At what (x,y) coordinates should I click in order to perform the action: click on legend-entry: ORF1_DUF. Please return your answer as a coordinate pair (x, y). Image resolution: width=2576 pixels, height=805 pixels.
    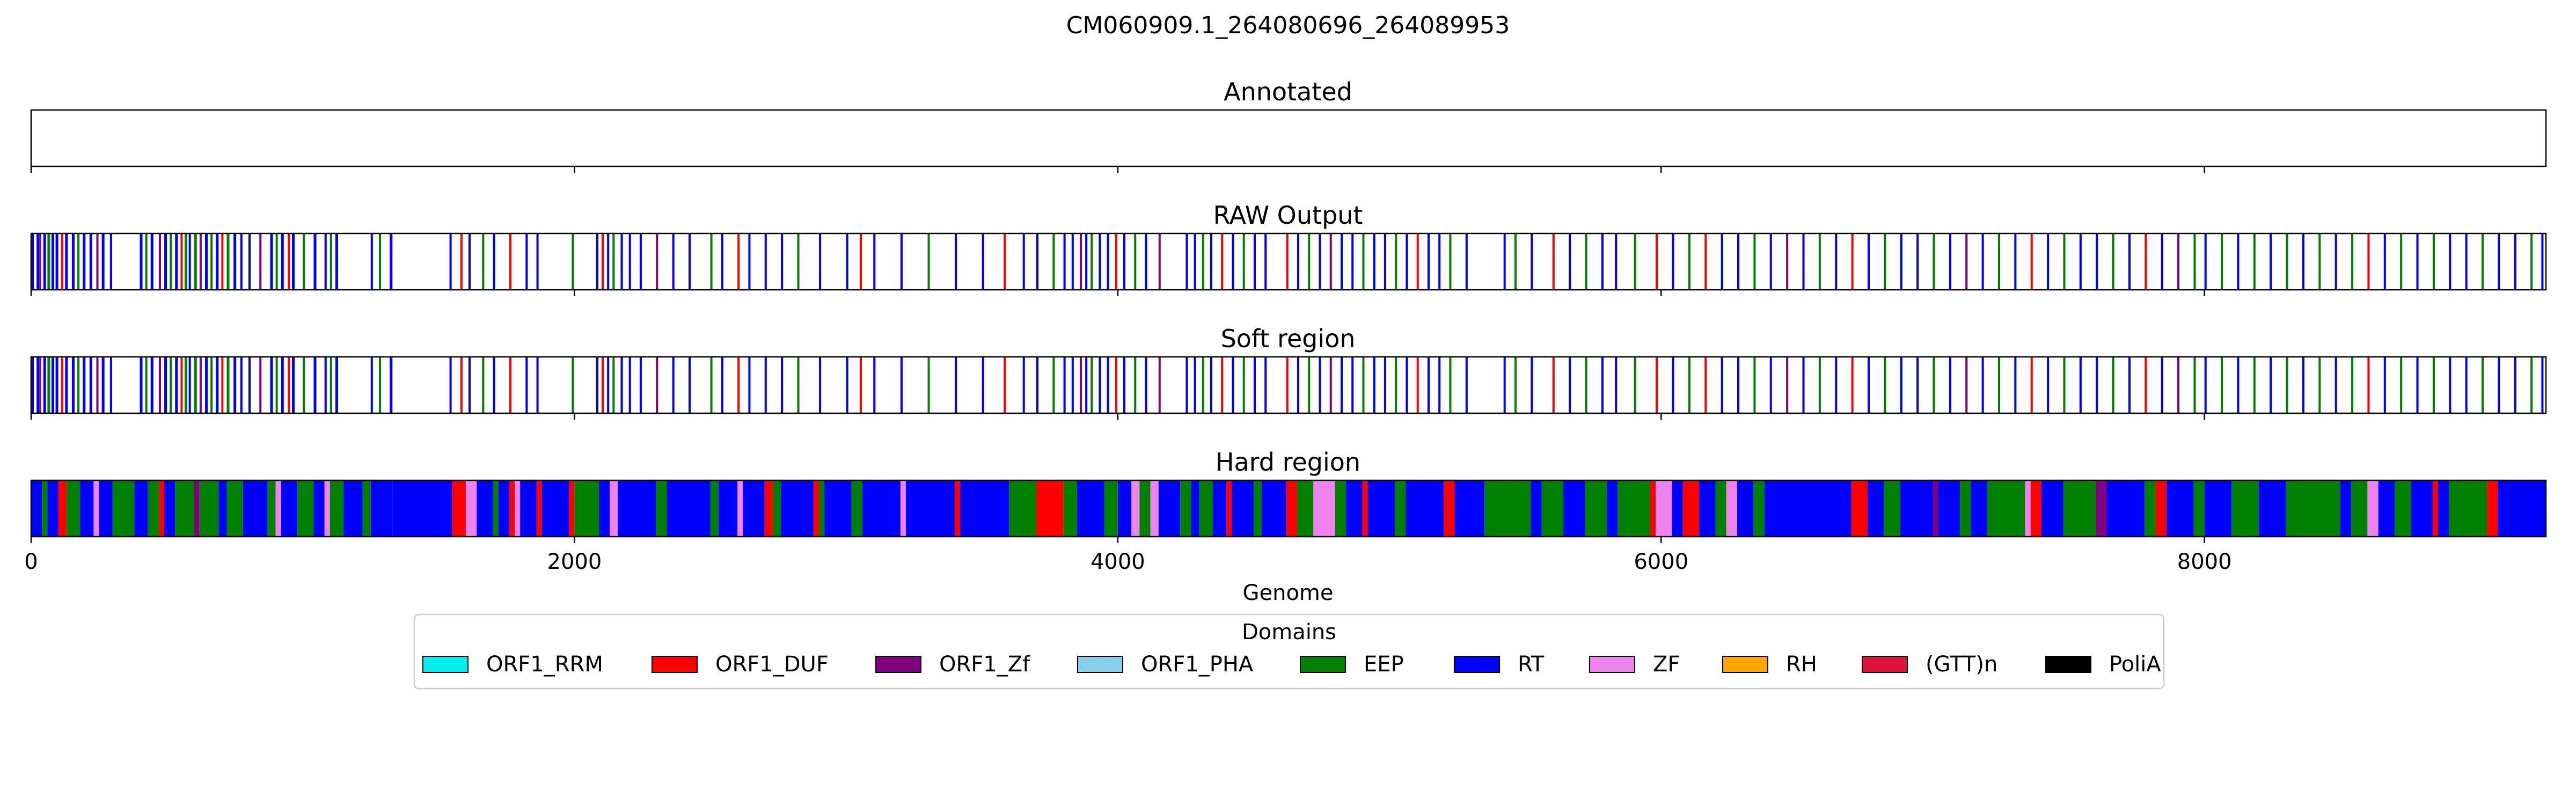
    Looking at the image, I should click on (740, 664).